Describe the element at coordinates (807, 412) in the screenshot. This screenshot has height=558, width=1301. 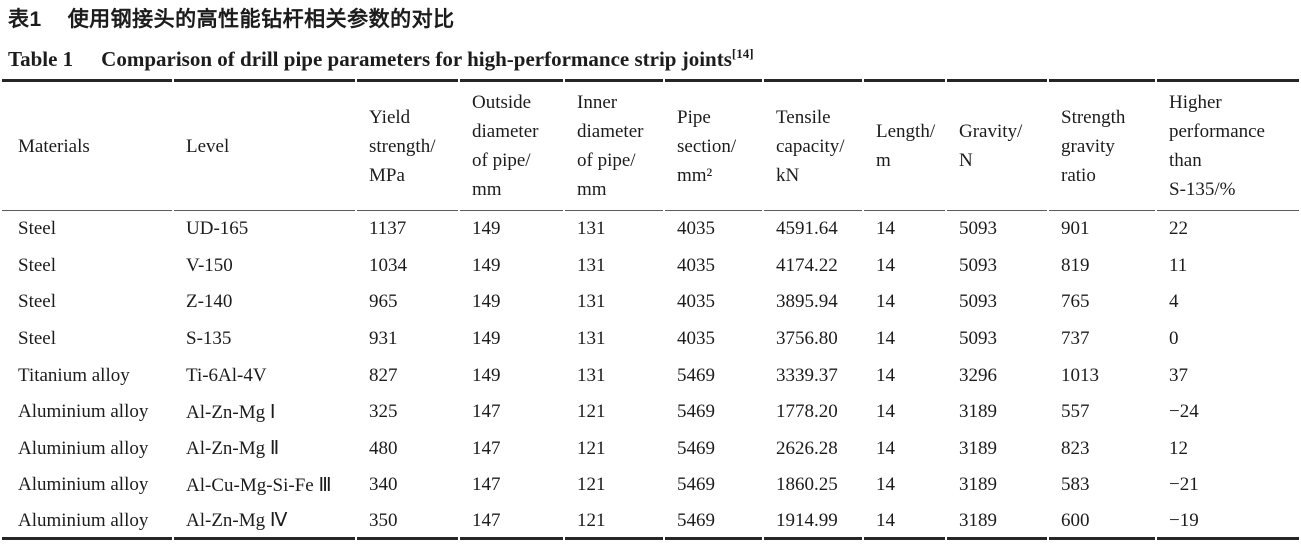
I see `cell-tensile-capacity: 1778.20` at that location.